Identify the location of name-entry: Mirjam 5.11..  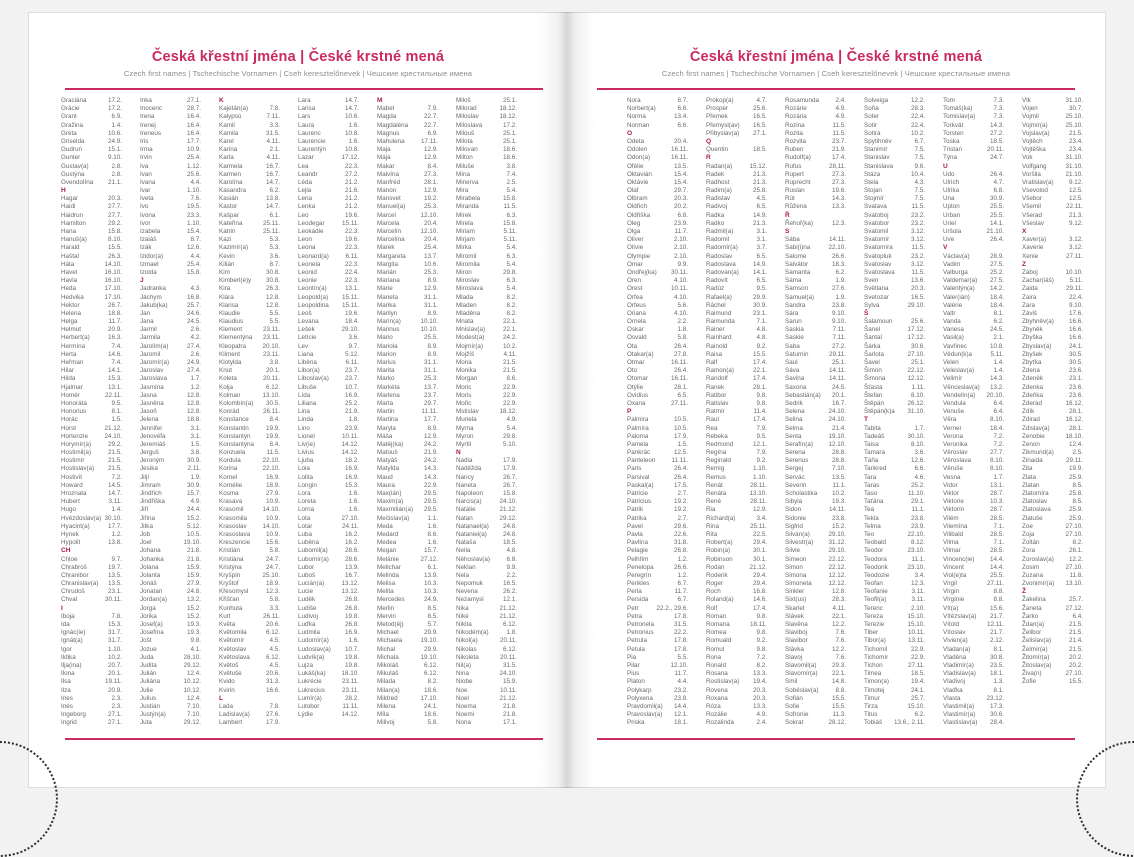
(486, 240).